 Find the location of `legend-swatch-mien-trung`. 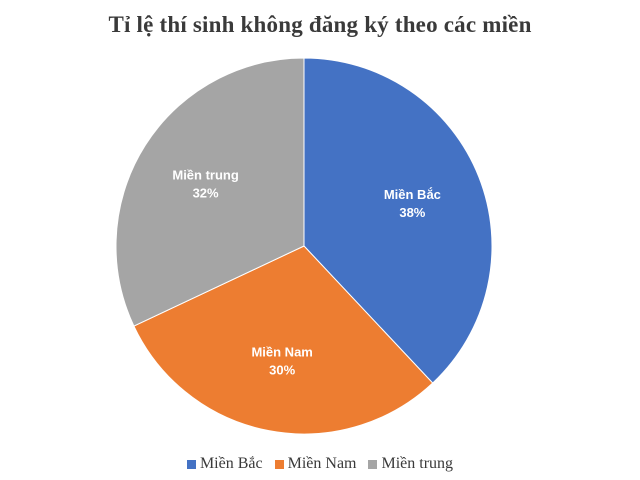

legend-swatch-mien-trung is located at coordinates (373, 464).